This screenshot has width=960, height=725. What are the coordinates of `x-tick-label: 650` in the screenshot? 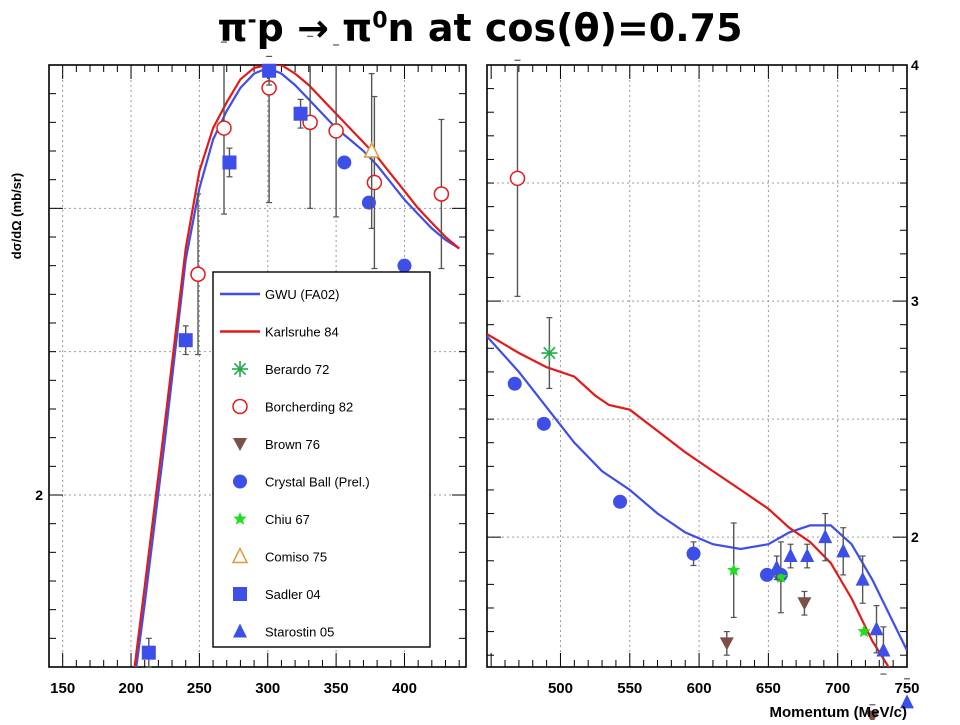 It's located at (768, 688).